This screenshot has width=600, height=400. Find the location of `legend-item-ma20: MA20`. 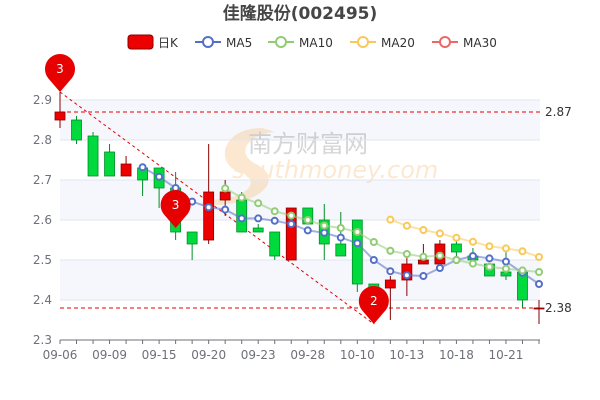

legend-item-ma20: MA20 is located at coordinates (382, 43).